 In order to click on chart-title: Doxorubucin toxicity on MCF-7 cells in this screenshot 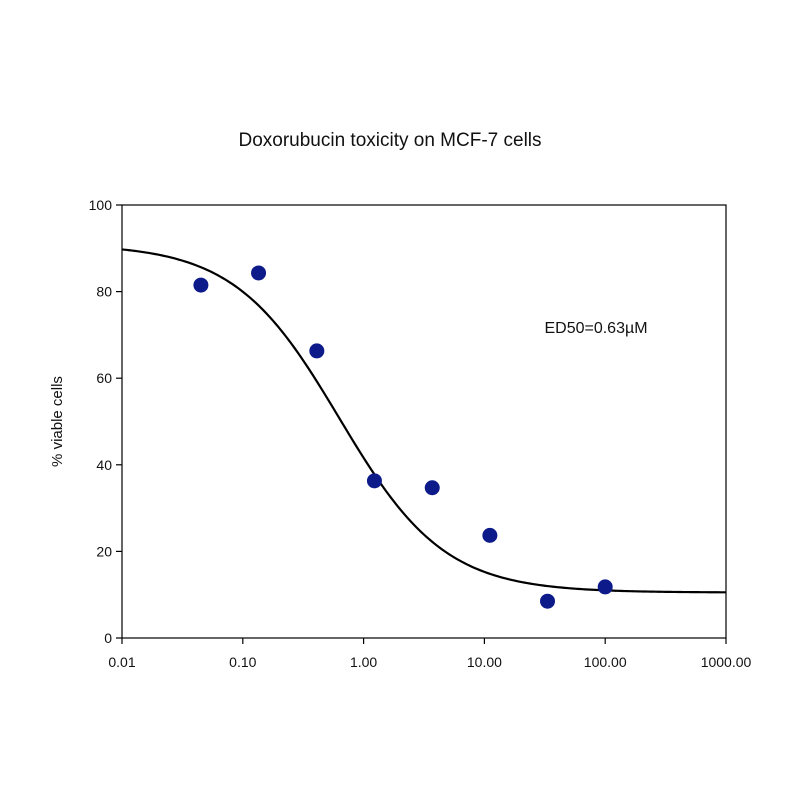, I will do `click(389, 140)`.